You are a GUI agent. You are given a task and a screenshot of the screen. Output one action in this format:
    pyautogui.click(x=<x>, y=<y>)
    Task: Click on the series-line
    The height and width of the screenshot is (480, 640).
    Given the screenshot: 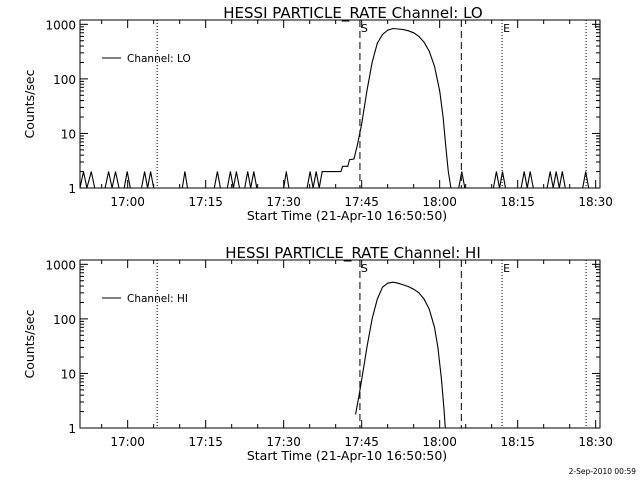 What is the action you would take?
    pyautogui.click(x=400, y=355)
    